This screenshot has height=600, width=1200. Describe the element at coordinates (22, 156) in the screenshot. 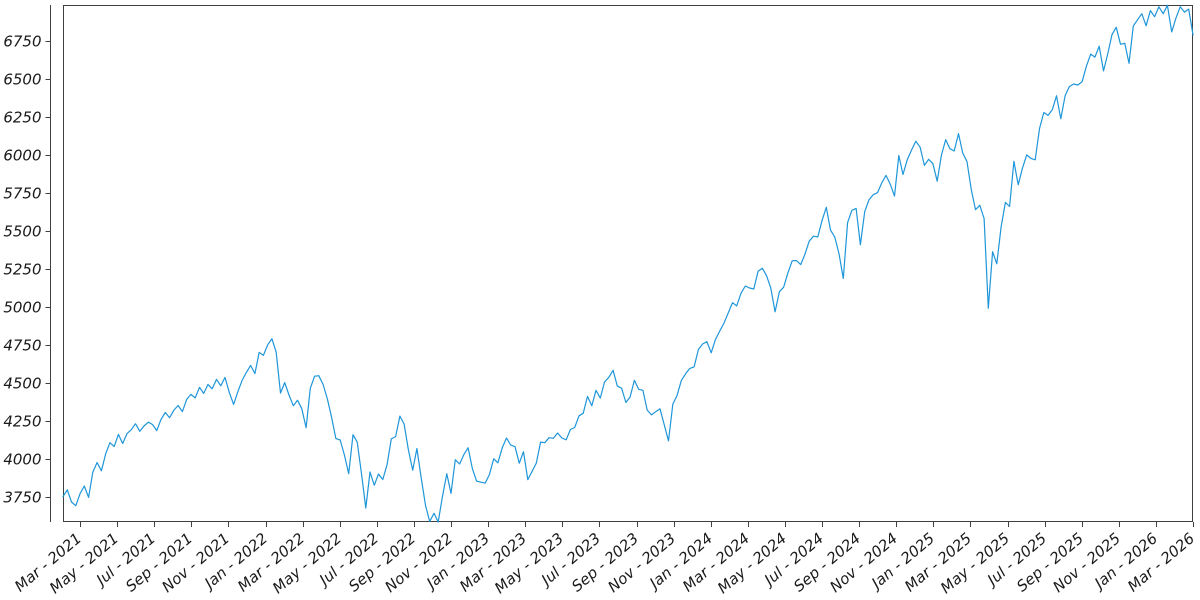

I see `y-tick-label: 6000` at that location.